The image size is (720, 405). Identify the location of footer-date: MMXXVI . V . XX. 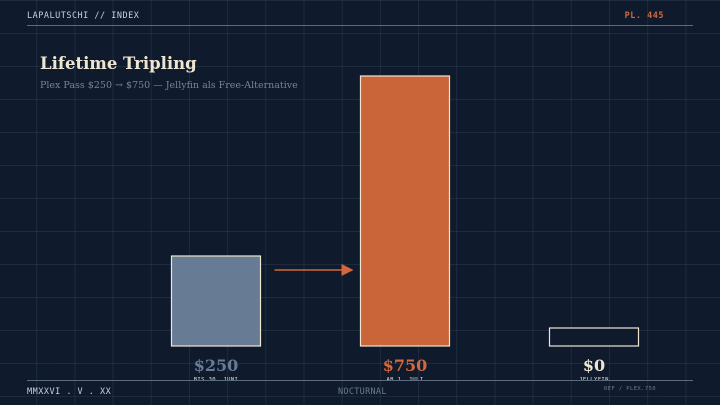
(69, 392).